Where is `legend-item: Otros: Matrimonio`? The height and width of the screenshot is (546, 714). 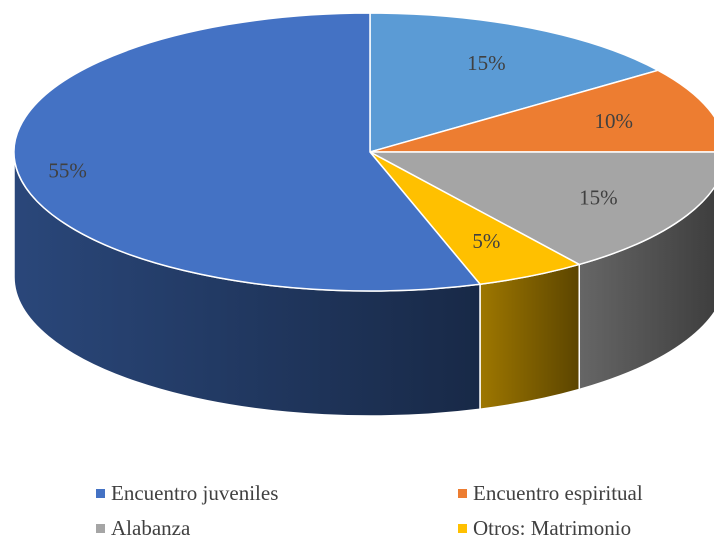
legend-item: Otros: Matrimonio is located at coordinates (544, 528).